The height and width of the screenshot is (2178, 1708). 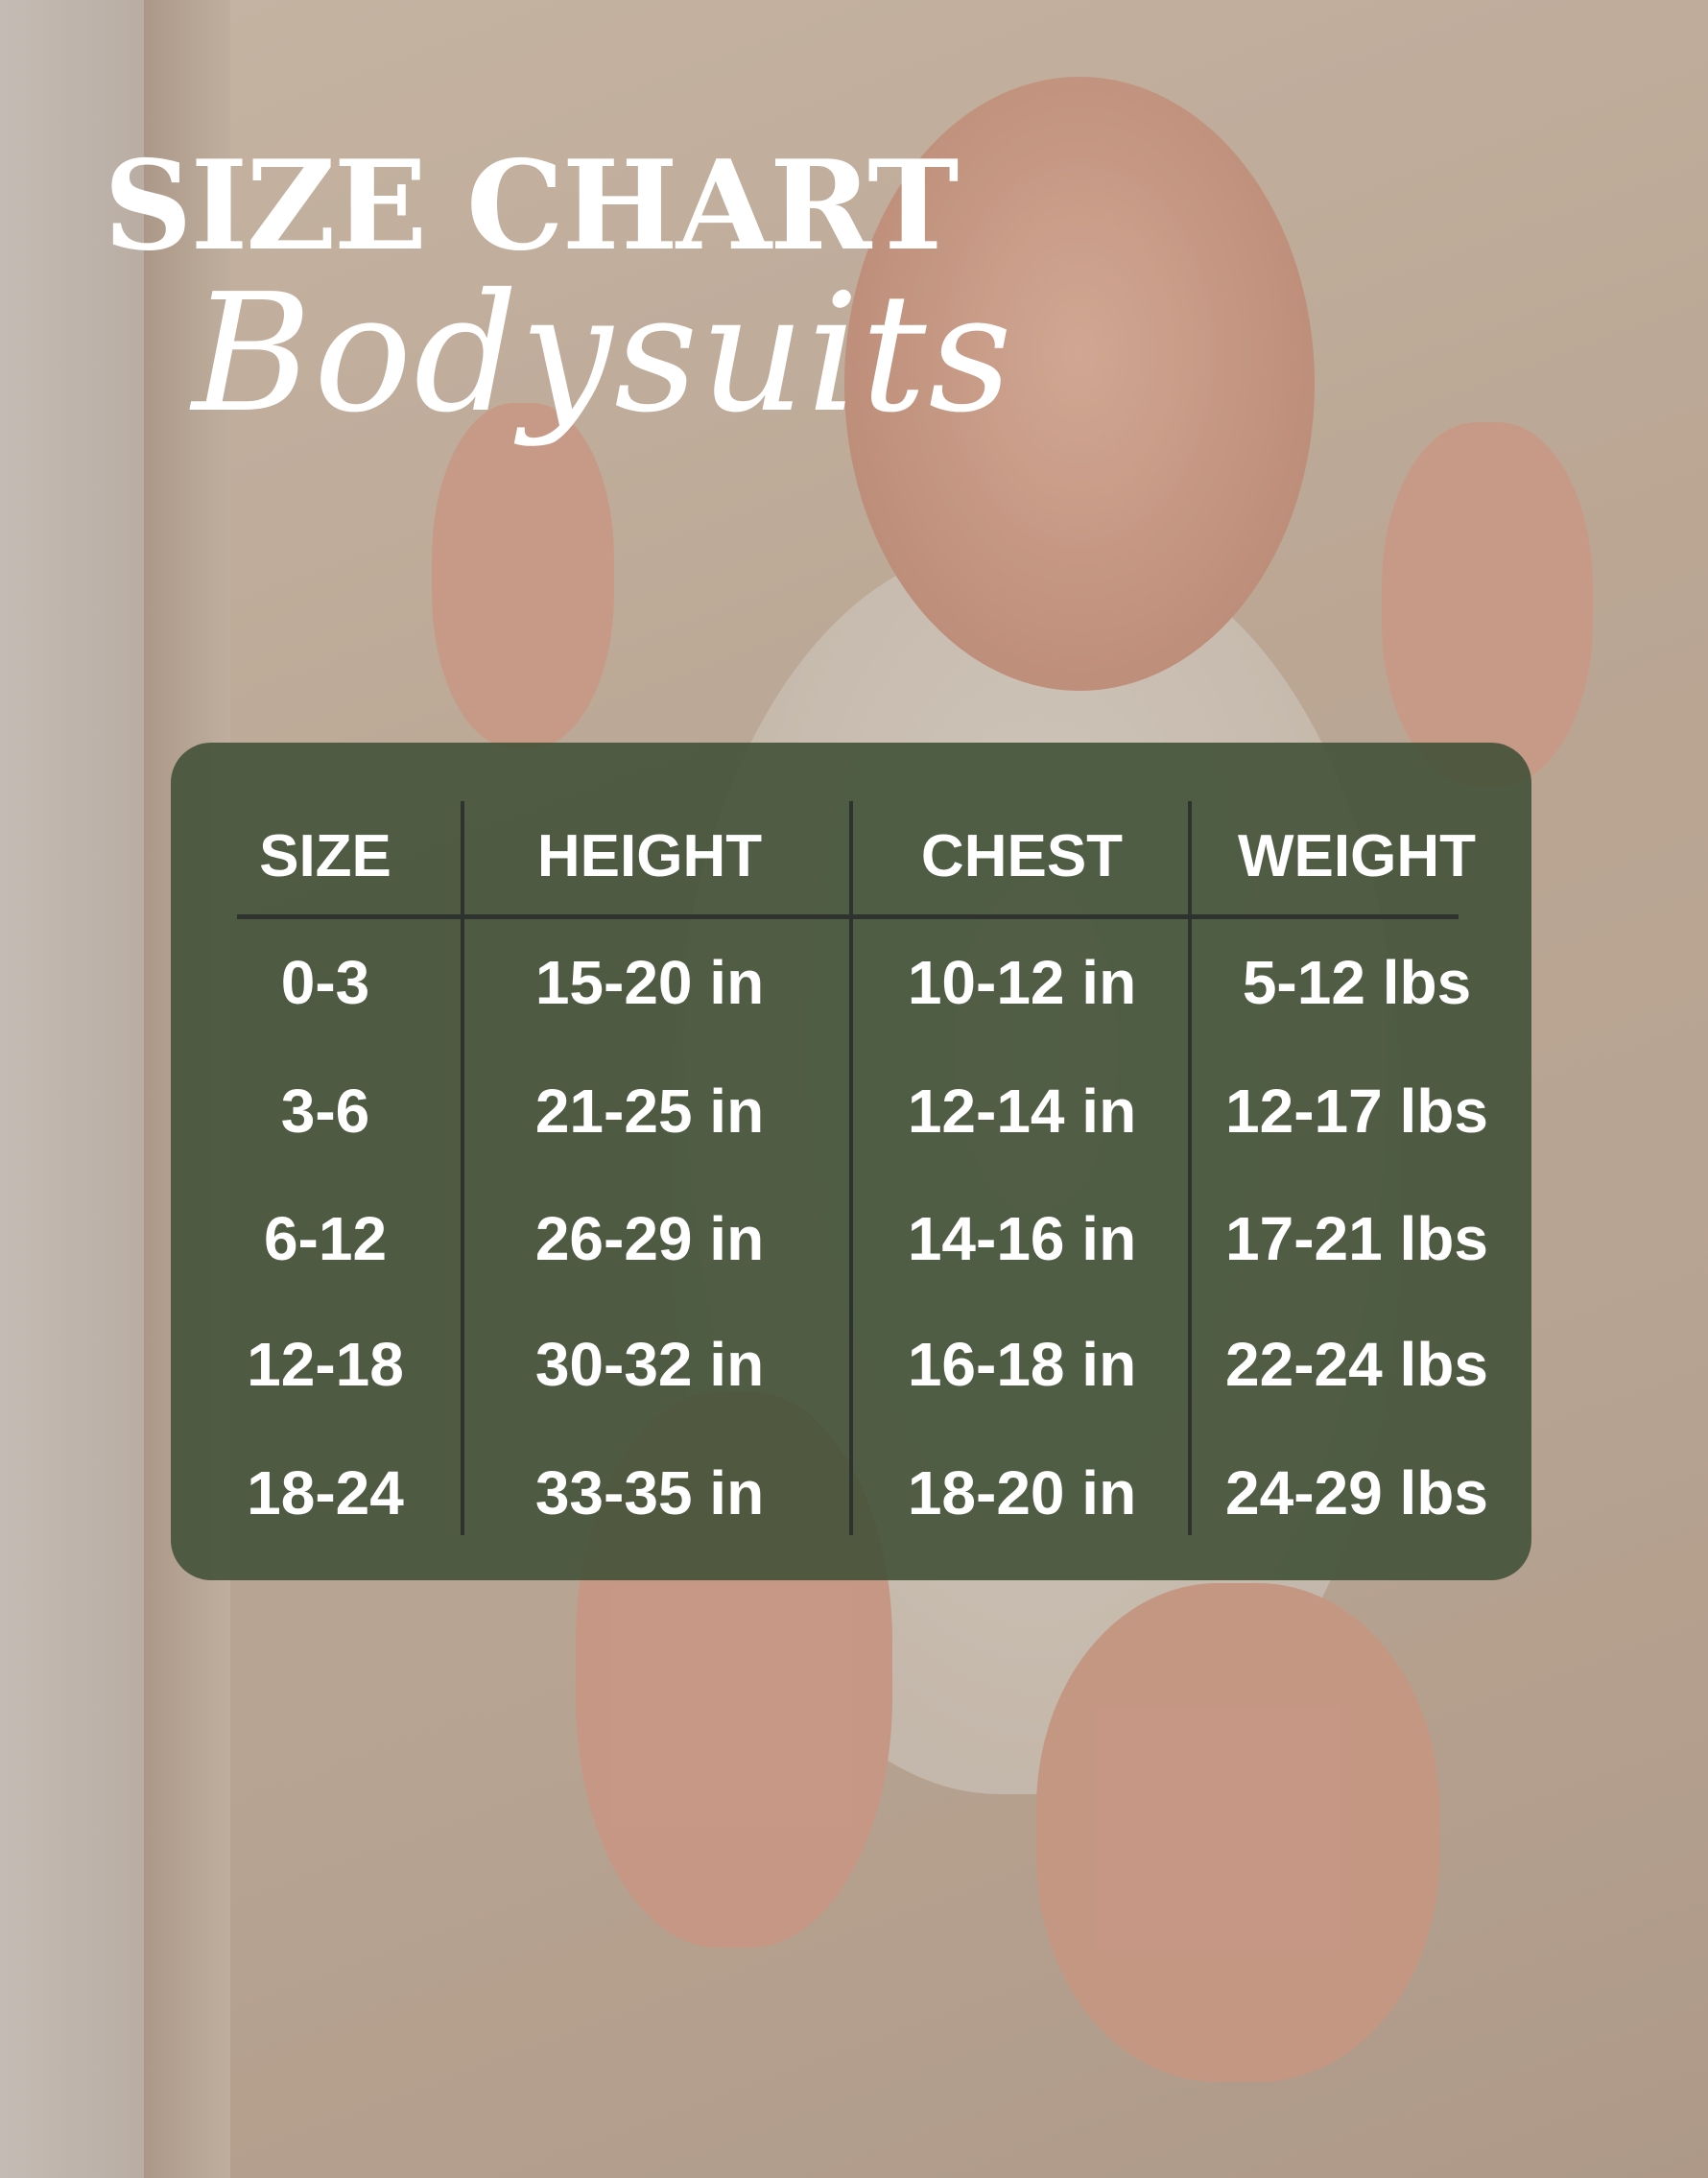 I want to click on table-cell-size: 18-24, so click(x=325, y=1492).